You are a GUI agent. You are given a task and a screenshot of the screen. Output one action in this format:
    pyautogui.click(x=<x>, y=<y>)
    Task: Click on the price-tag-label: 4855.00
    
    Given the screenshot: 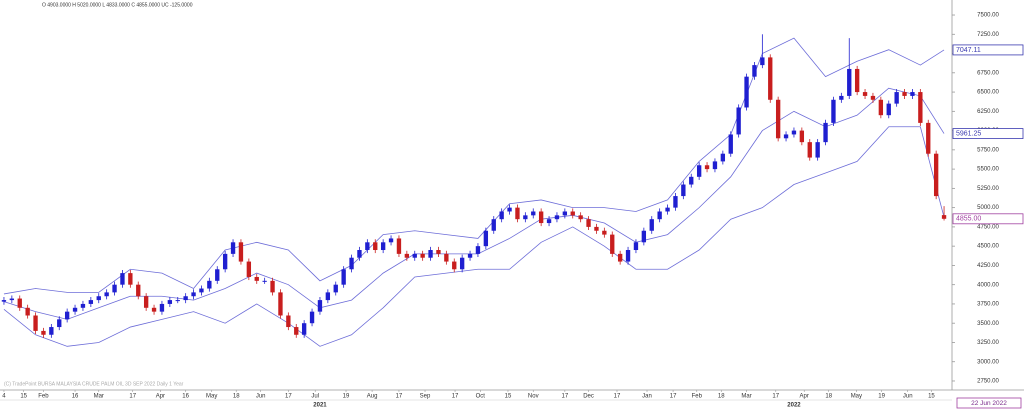 What is the action you would take?
    pyautogui.click(x=968, y=219)
    